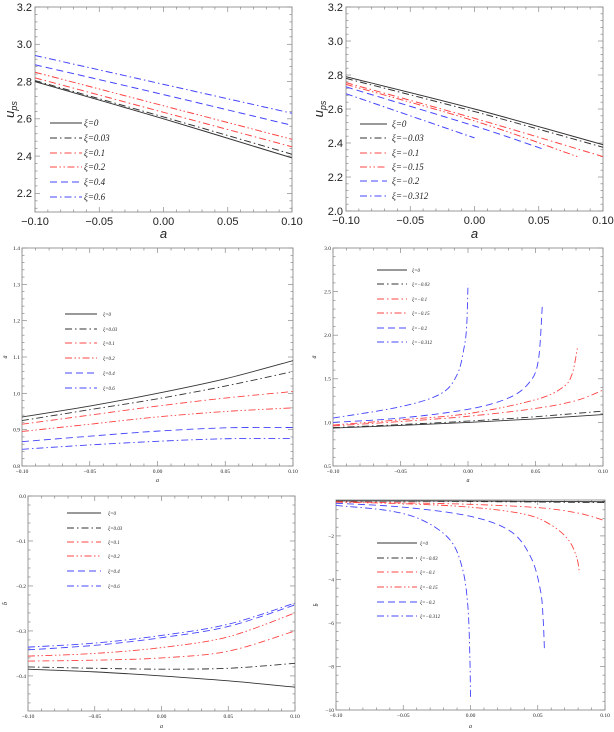  What do you see at coordinates (22, 497) in the screenshot?
I see `y-tick-label: 0.0` at bounding box center [22, 497].